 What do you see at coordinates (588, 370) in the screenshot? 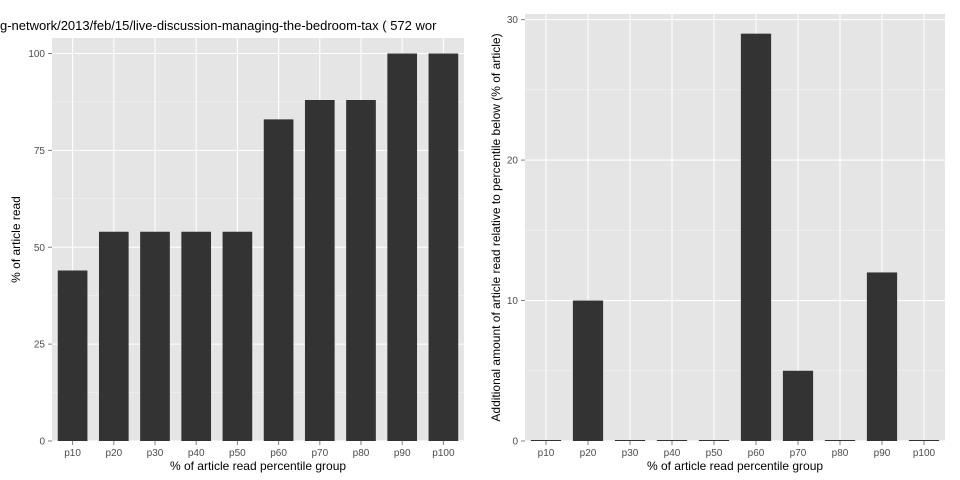
I see `right-bar-p20` at bounding box center [588, 370].